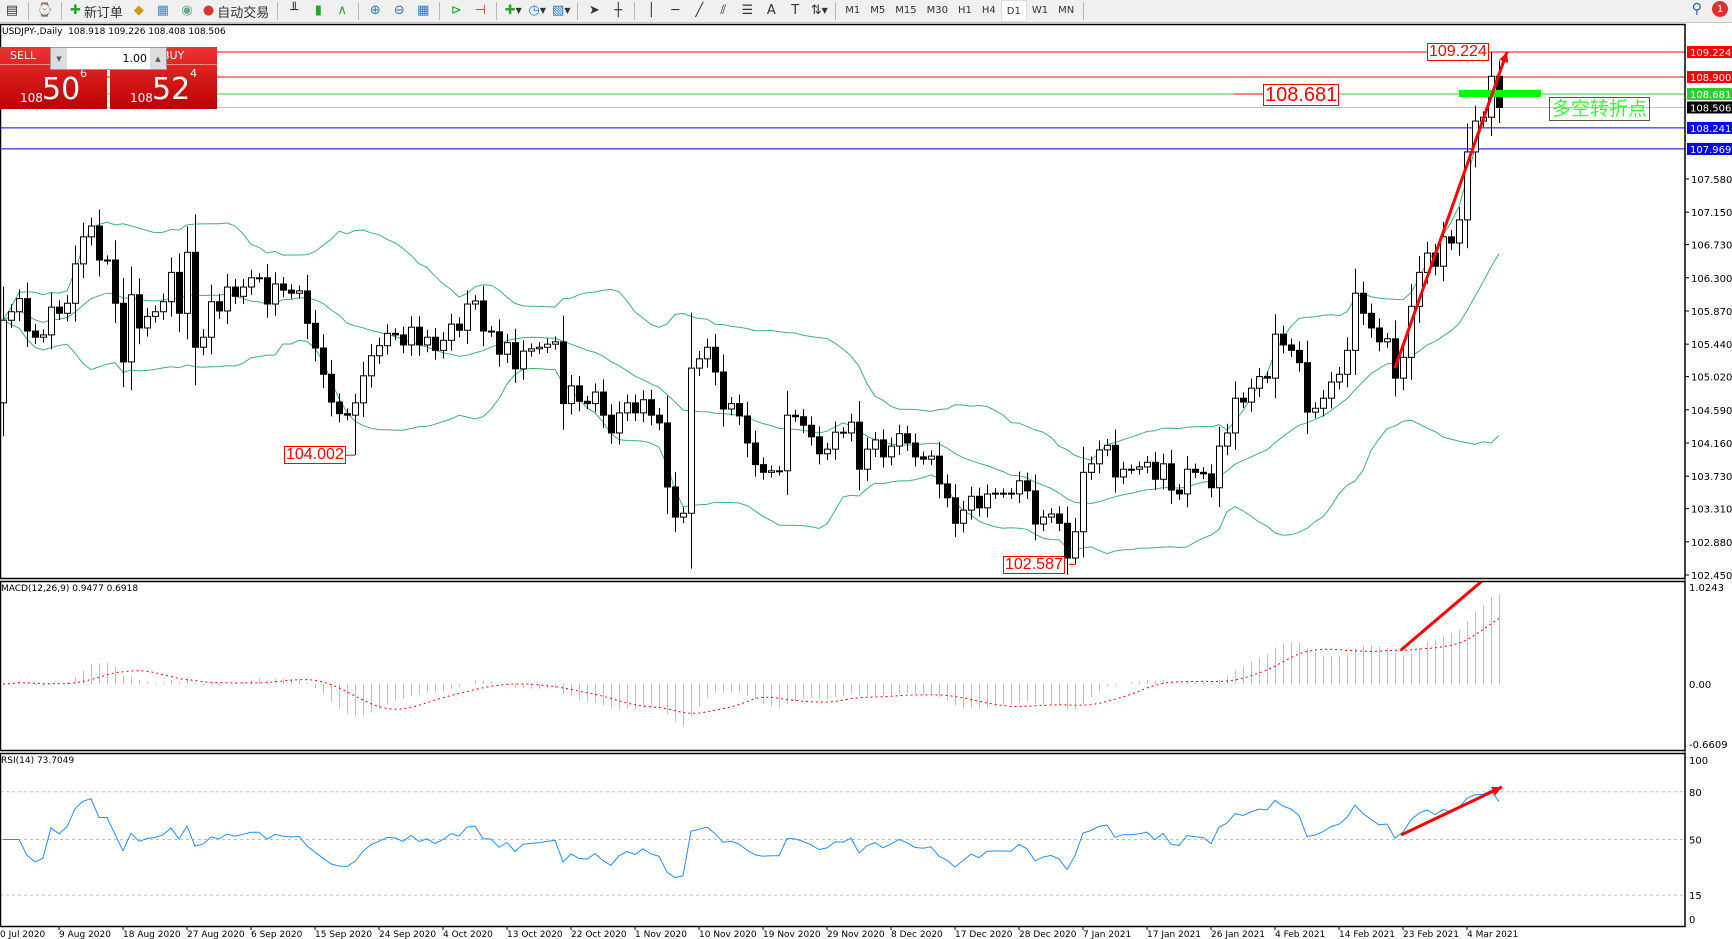 Image resolution: width=1732 pixels, height=939 pixels. I want to click on horizontal-line-button: ─, so click(675, 11).